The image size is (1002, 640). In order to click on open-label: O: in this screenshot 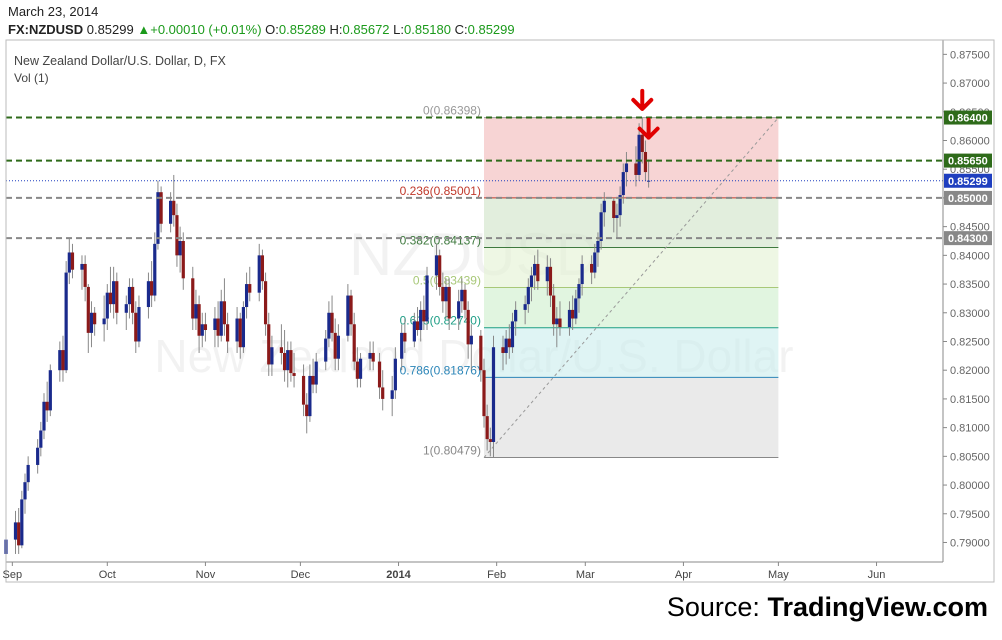, I will do `click(272, 29)`.